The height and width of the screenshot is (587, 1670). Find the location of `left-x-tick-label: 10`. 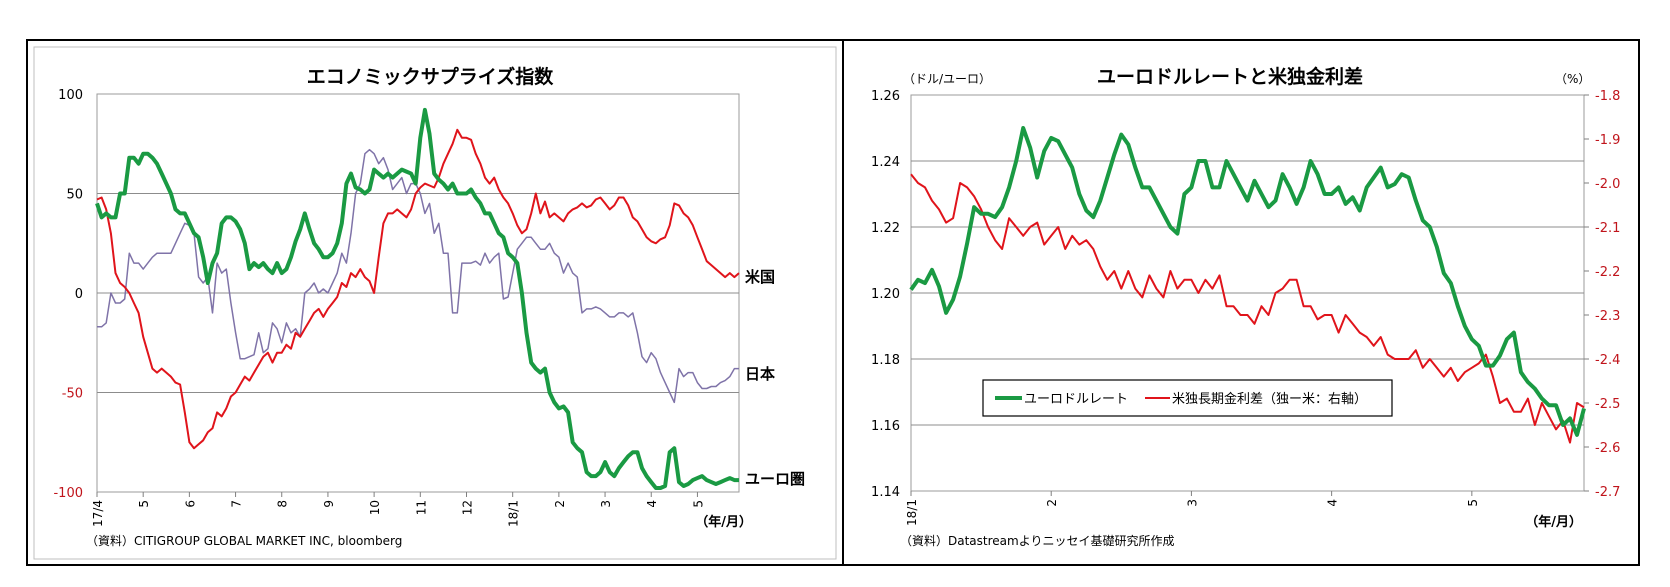

left-x-tick-label: 10 is located at coordinates (375, 507).